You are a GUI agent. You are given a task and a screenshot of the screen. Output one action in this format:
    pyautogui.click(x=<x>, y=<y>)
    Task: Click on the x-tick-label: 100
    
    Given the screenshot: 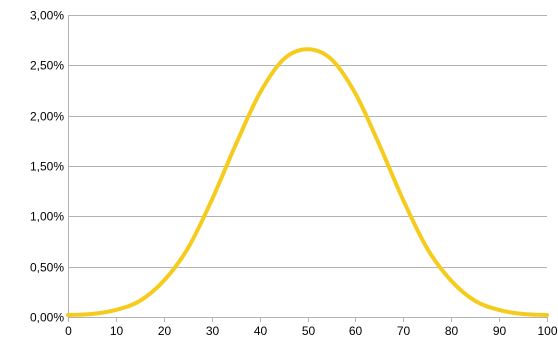 What is the action you would take?
    pyautogui.click(x=547, y=331)
    